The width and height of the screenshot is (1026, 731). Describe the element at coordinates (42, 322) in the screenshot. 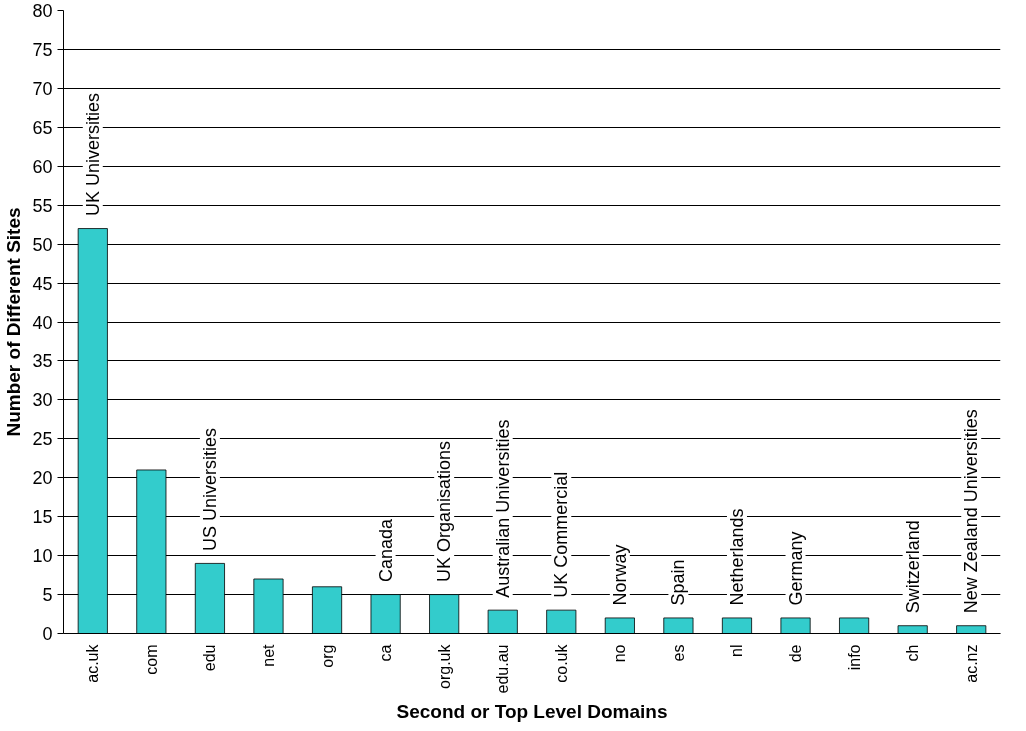

I see `y-tick-label: 40` at that location.